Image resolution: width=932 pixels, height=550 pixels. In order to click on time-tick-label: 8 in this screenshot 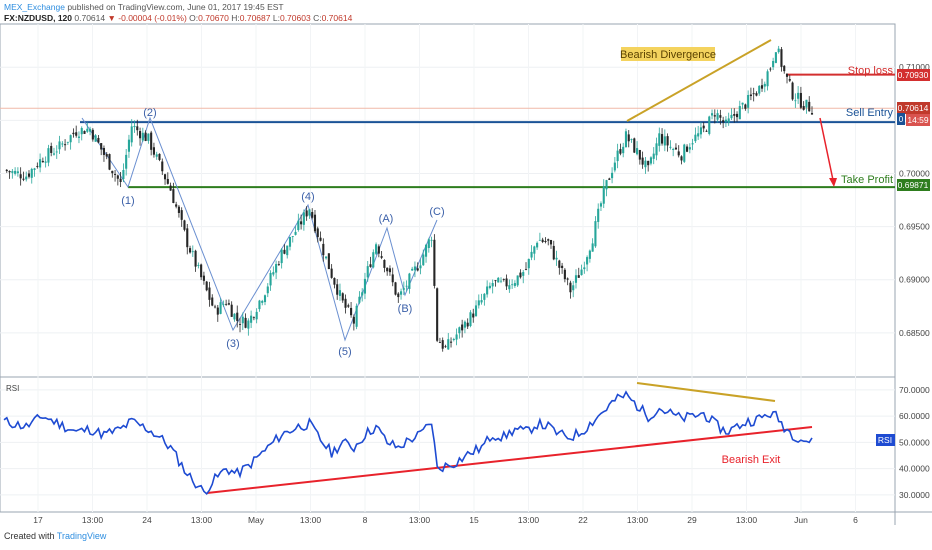, I will do `click(365, 520)`.